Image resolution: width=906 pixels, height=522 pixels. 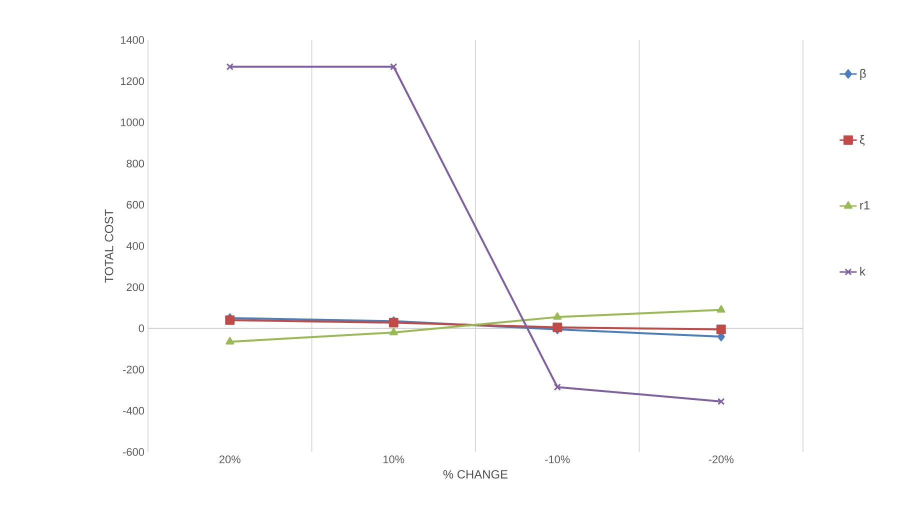 I want to click on x-tick-label: -10%, so click(x=557, y=460).